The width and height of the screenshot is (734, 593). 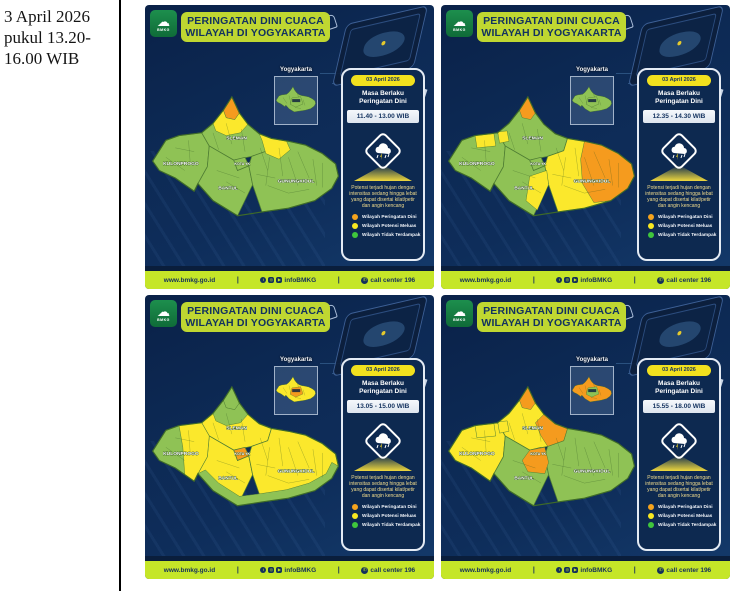 I want to click on district-label-kulonprogo: KULONPROGO, so click(x=477, y=164).